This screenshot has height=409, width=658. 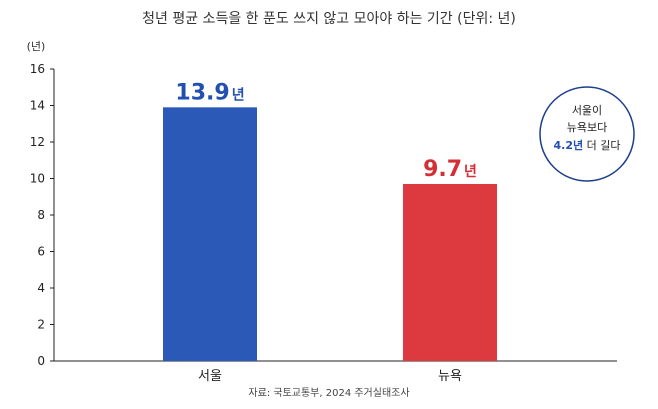 What do you see at coordinates (36, 46) in the screenshot?
I see `y-axis-unit: (년)` at bounding box center [36, 46].